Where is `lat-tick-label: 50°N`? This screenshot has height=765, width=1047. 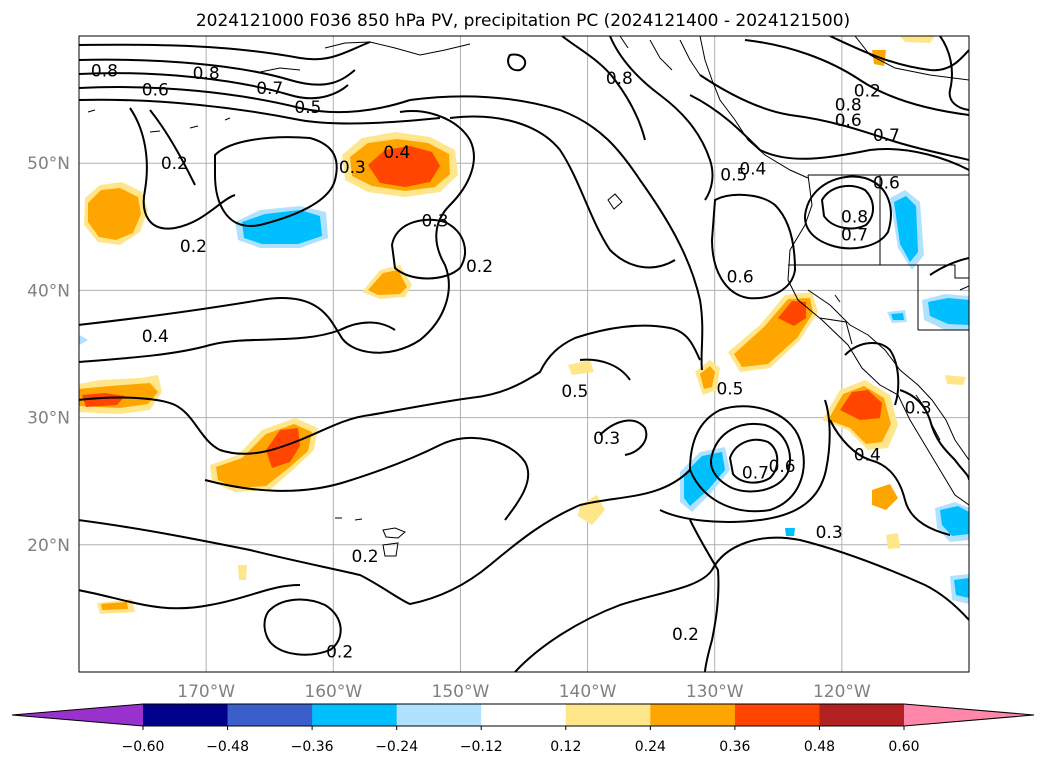 lat-tick-label: 50°N is located at coordinates (48, 164).